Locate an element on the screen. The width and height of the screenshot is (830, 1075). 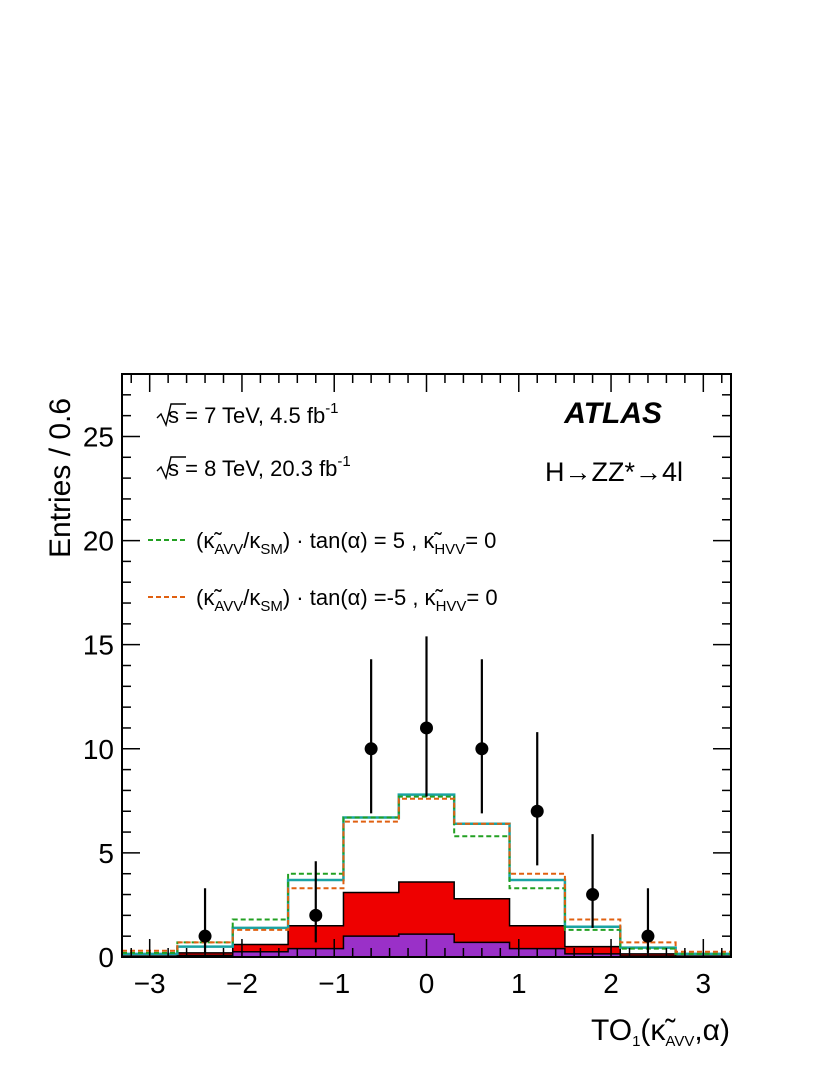
y-tick-label: 25 is located at coordinates (98, 436).